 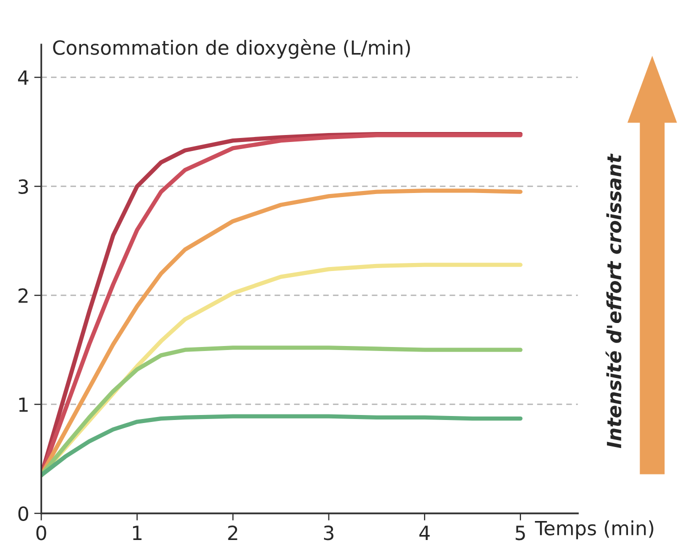 What do you see at coordinates (233, 533) in the screenshot?
I see `x-tick-label: 2` at bounding box center [233, 533].